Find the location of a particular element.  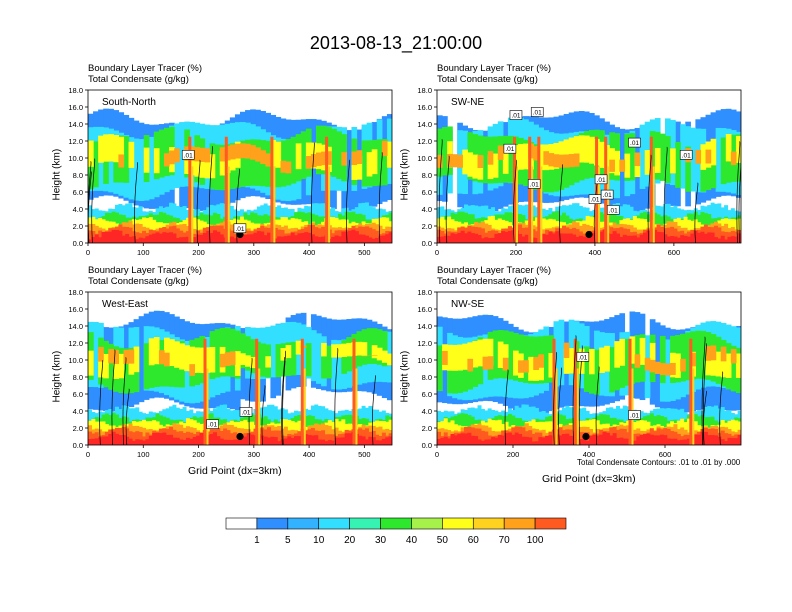

panel3-location-marker is located at coordinates (240, 436).